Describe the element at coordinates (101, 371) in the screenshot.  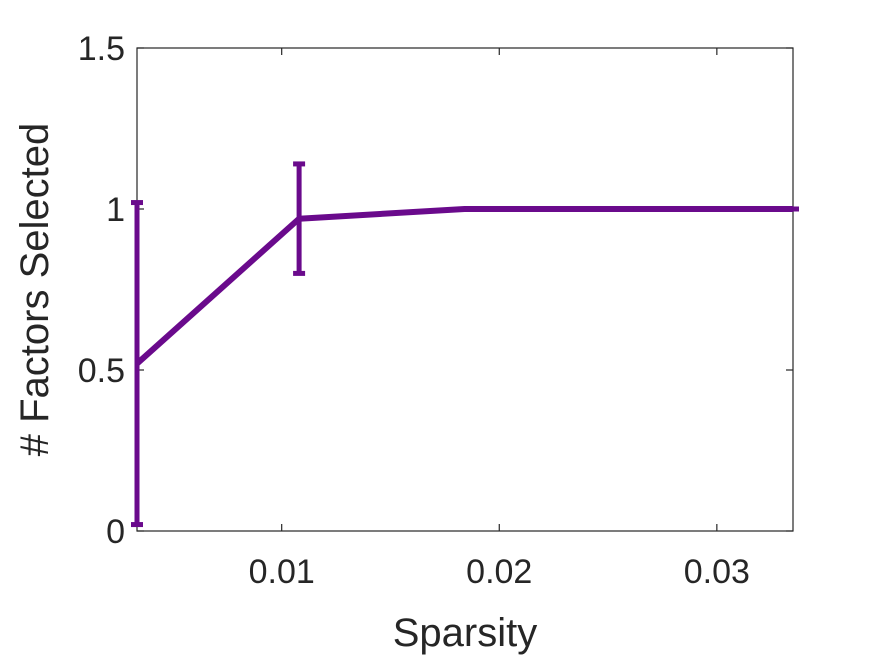
I see `y-tick-label: 0.5` at that location.